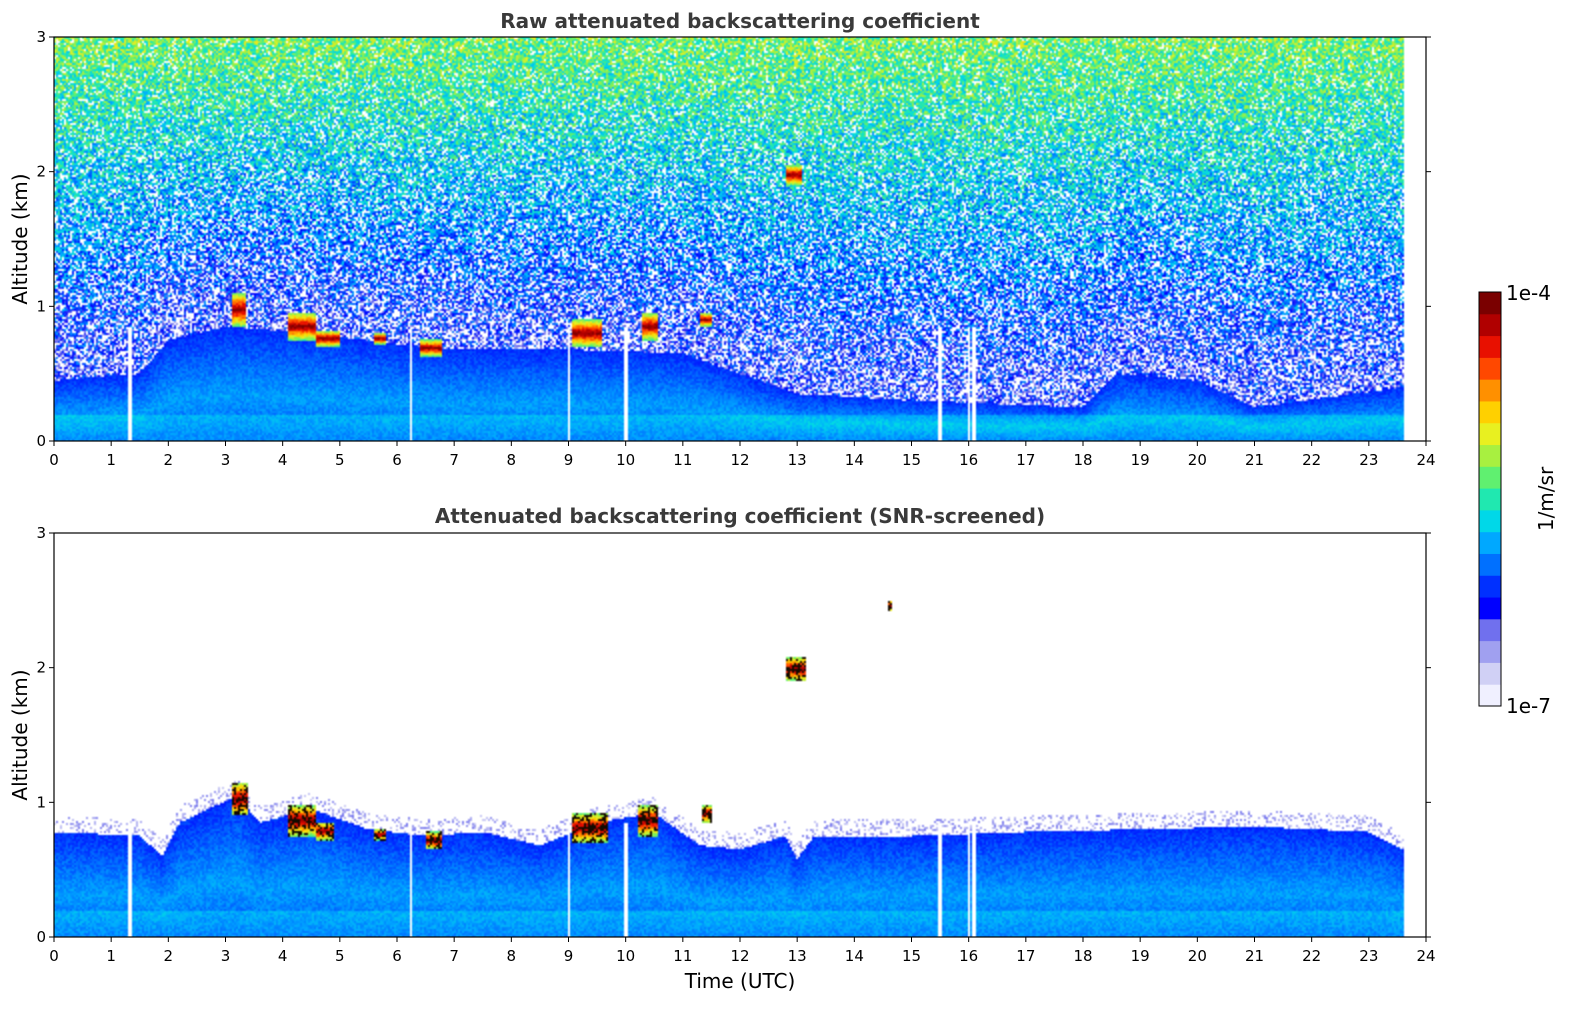  I want to click on colorbar-min-label: 1e-7, so click(1528, 706).